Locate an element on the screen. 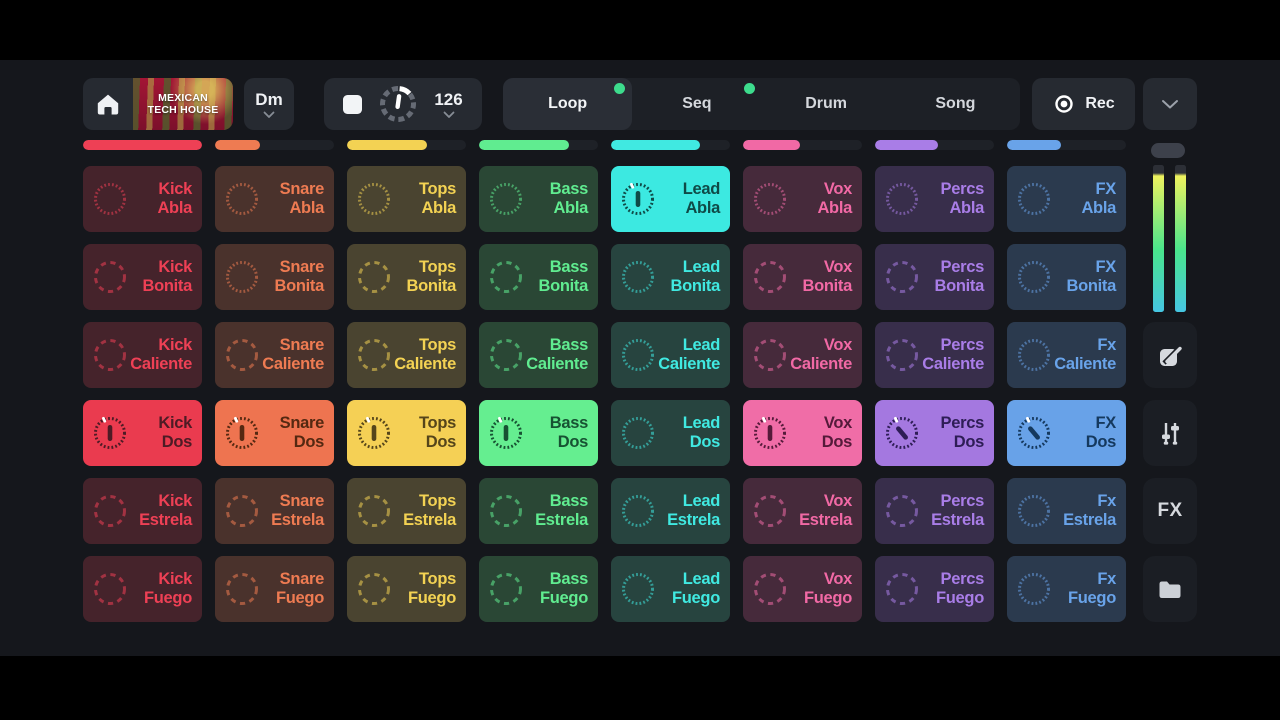 This screenshot has height=720, width=1280. pad-percs-caliente: Percs Caliente is located at coordinates (934, 355).